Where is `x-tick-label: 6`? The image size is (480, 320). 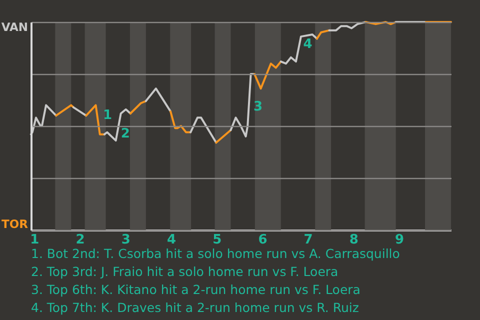 x-tick-label: 6 is located at coordinates (263, 240).